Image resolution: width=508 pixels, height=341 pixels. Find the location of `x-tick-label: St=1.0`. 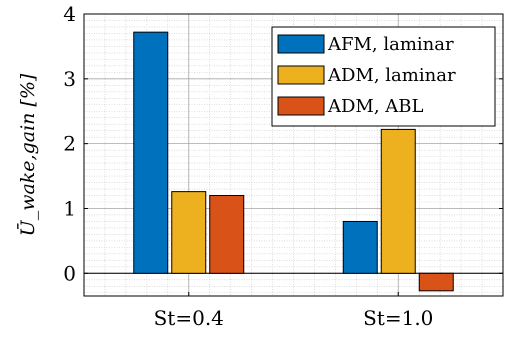

x-tick-label: St=1.0 is located at coordinates (398, 318).